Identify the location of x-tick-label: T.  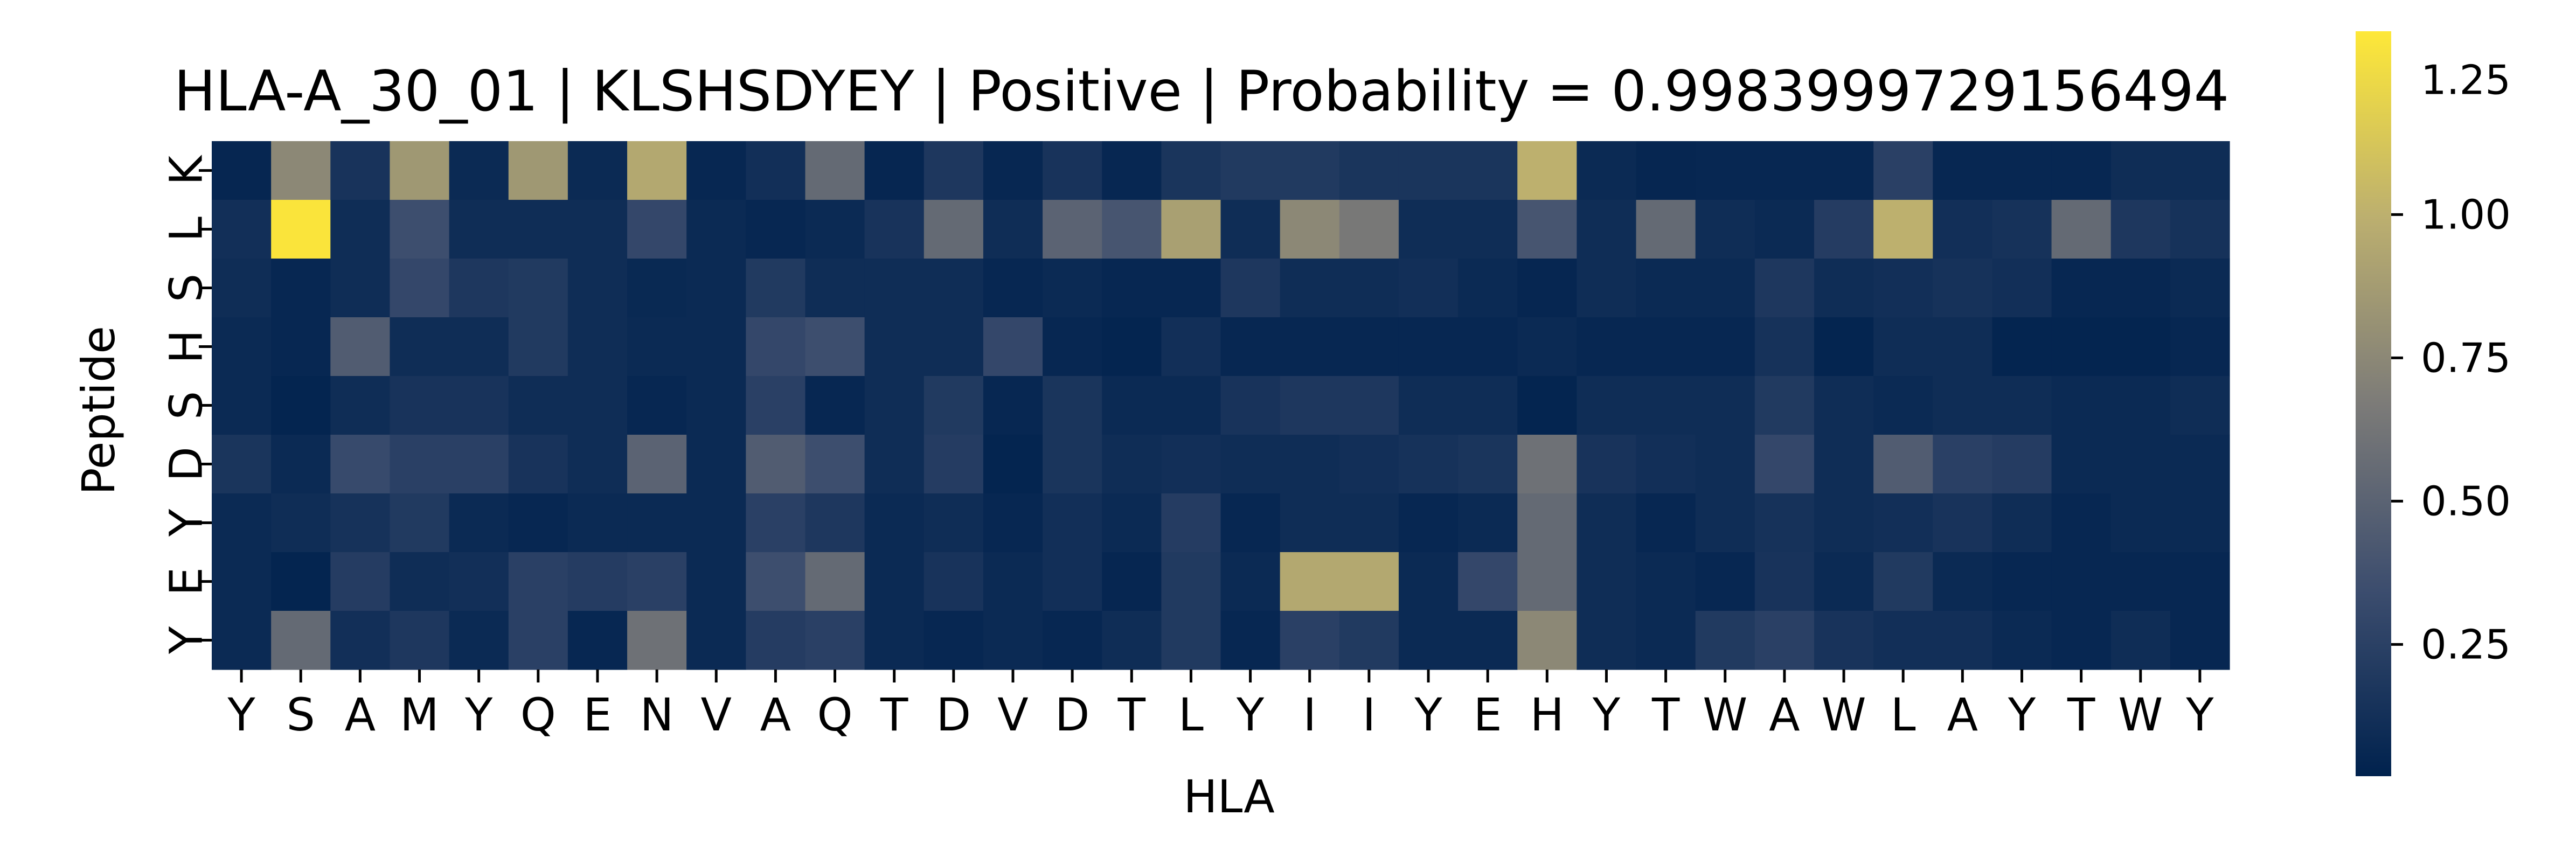
(1131, 714).